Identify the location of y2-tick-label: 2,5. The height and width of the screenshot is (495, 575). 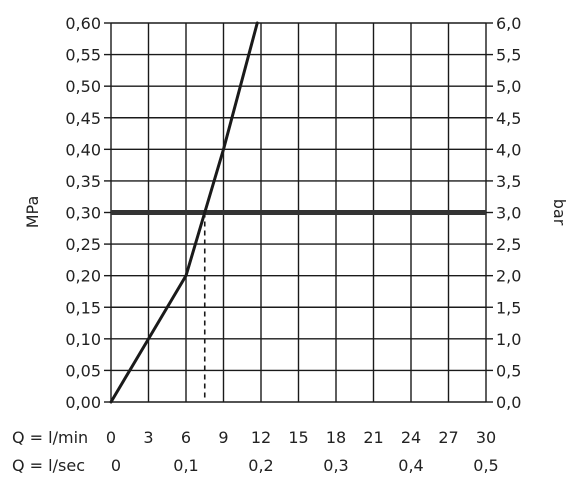
(508, 244).